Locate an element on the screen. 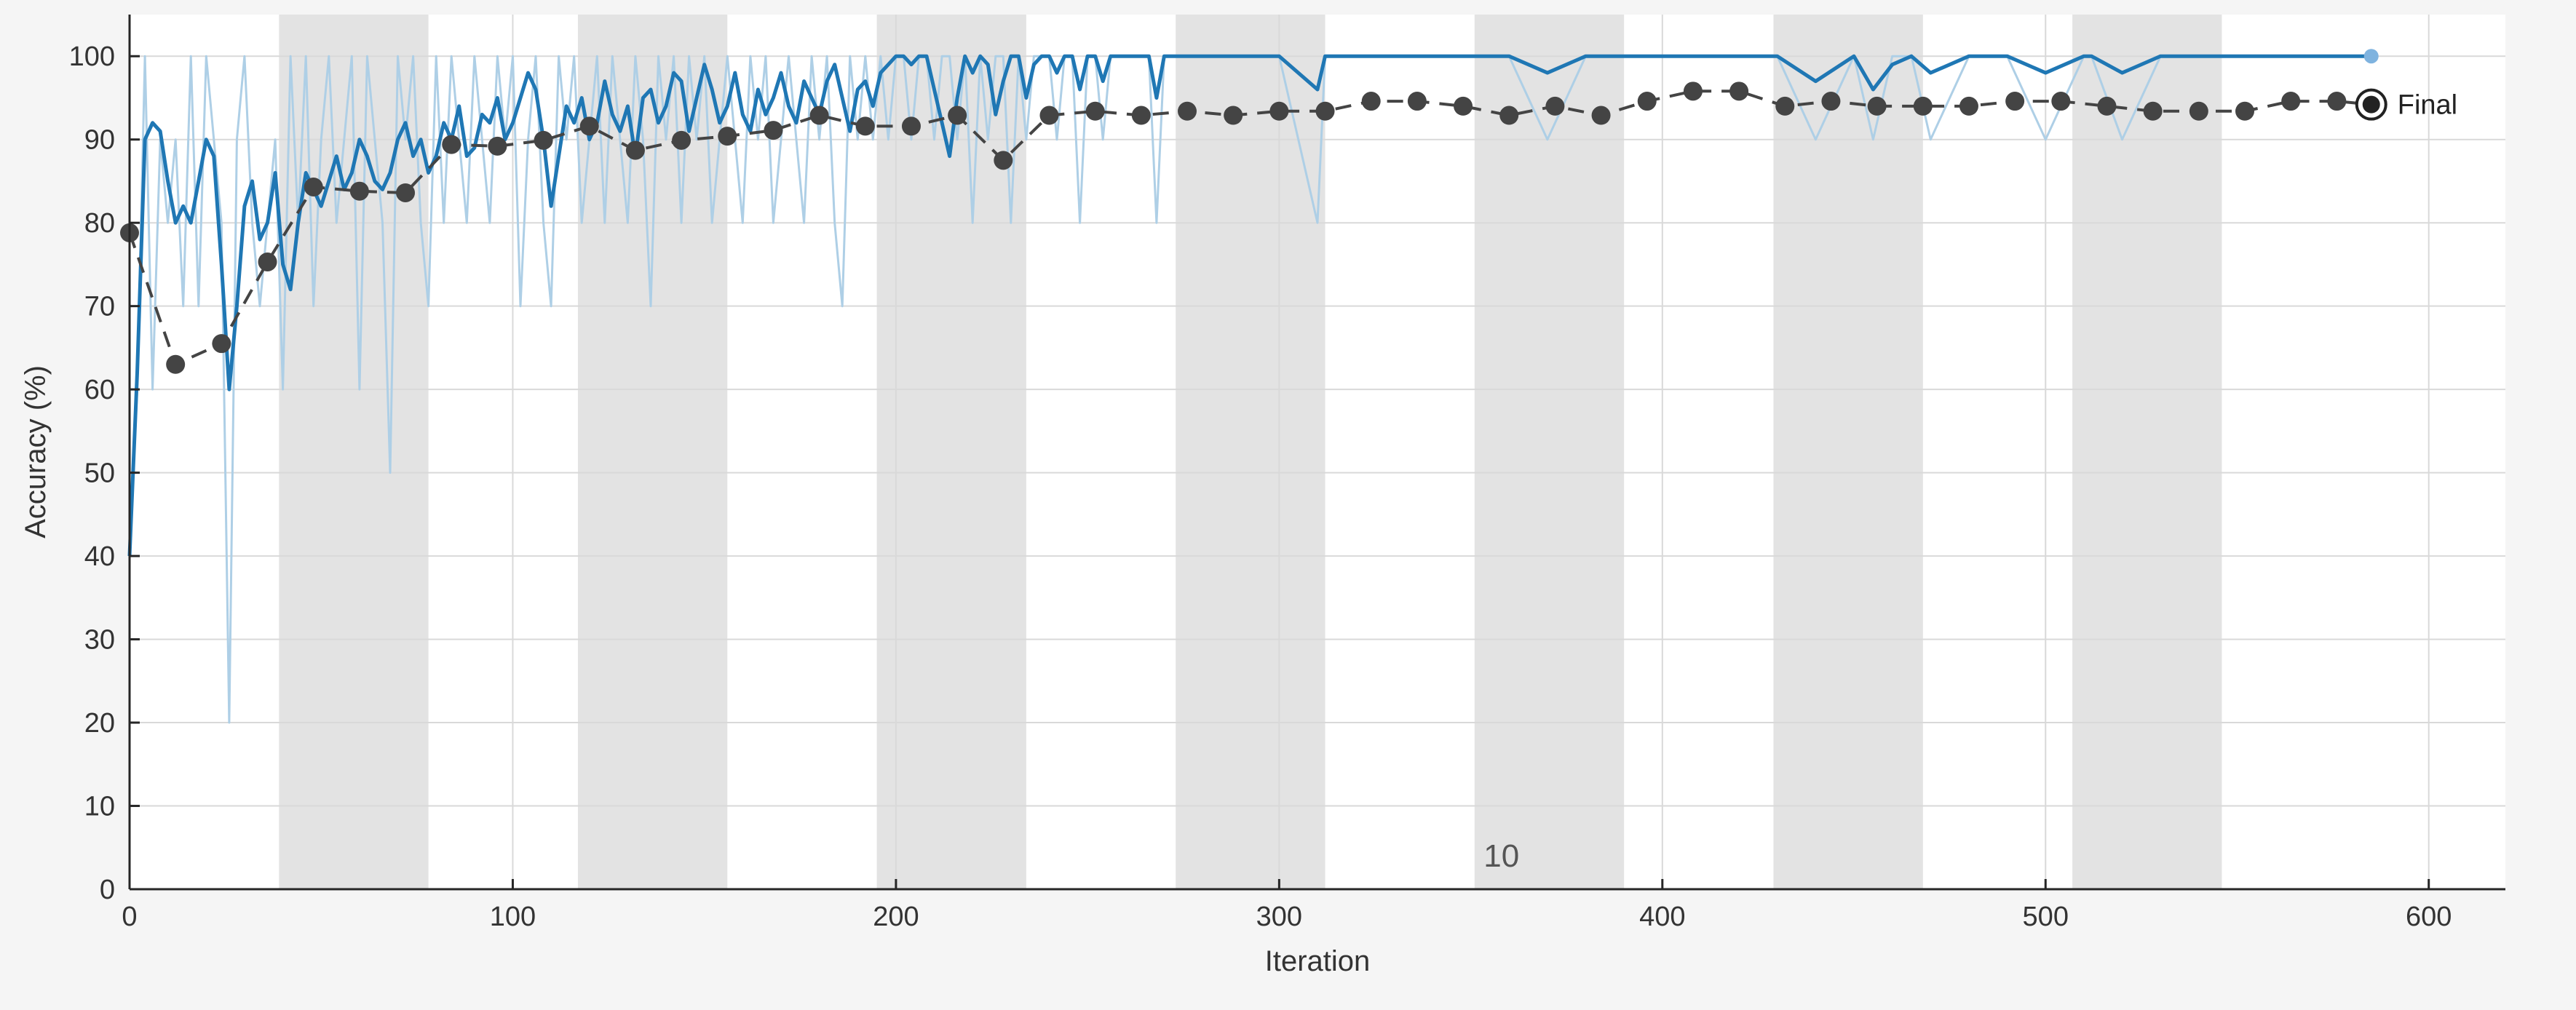  y-axis-label: Accuracy (%) is located at coordinates (36, 452).